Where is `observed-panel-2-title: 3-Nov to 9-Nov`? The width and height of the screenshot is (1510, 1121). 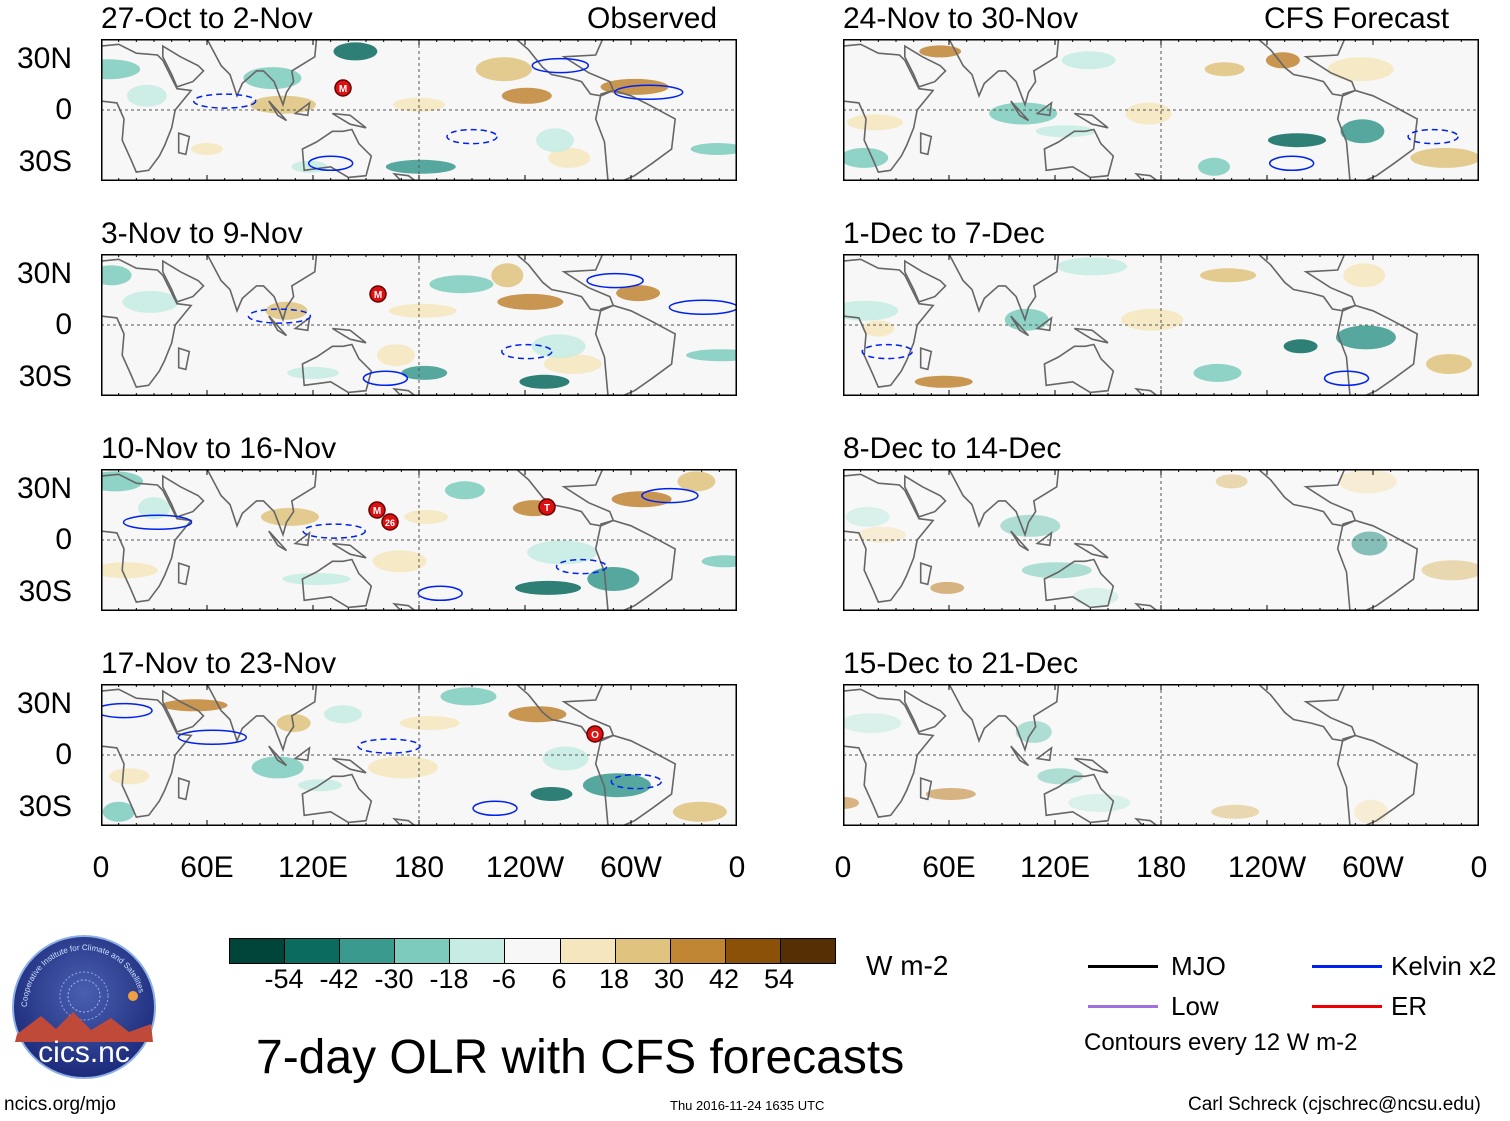 observed-panel-2-title: 3-Nov to 9-Nov is located at coordinates (202, 233).